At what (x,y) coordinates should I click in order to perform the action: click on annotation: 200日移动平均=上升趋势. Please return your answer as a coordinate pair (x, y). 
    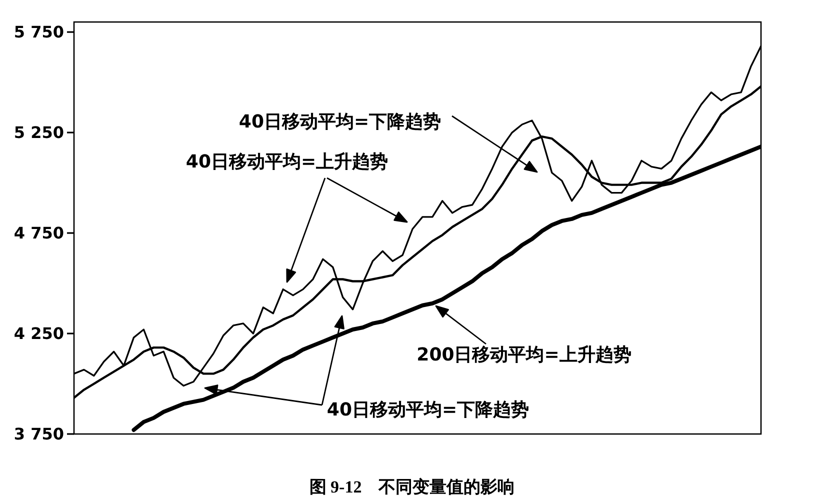
    Looking at the image, I should click on (524, 355).